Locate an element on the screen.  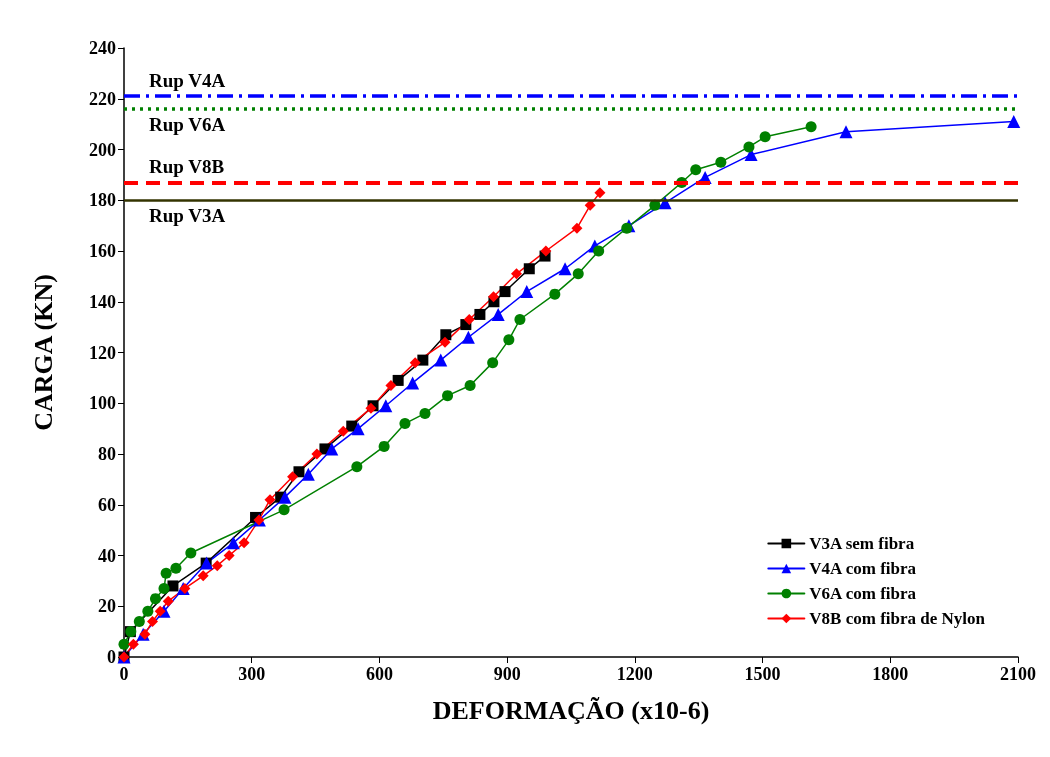
ref-line-label: Rup V4A is located at coordinates (187, 81).